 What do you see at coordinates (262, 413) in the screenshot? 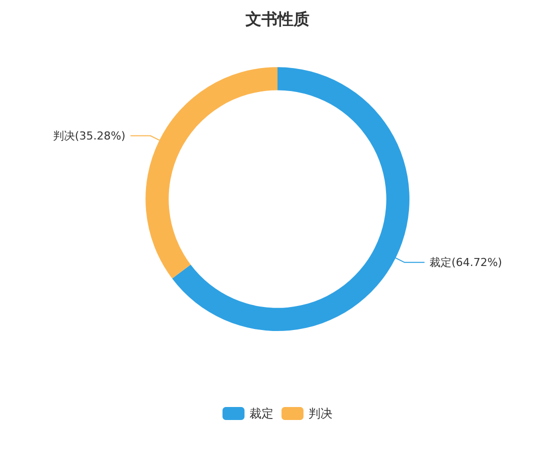
I see `legend-label: 裁定` at bounding box center [262, 413].